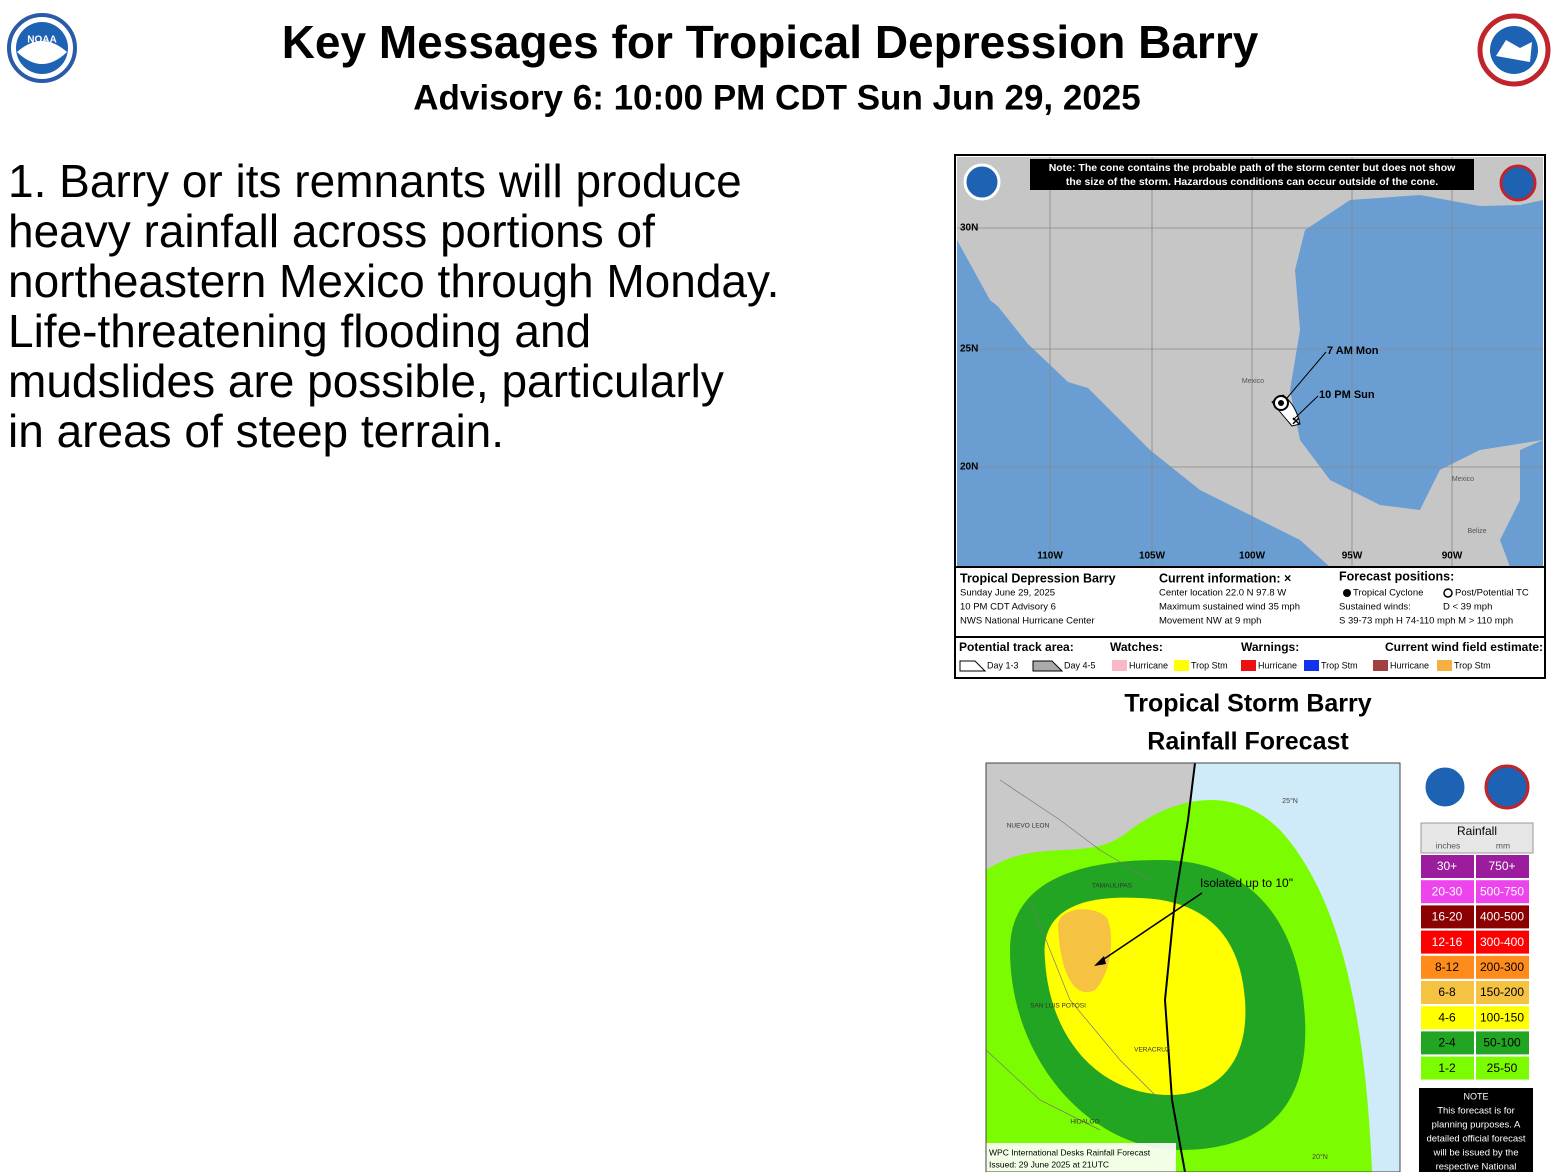  Describe the element at coordinates (1008, 607) in the screenshot. I see `storm-line: 10 PM CDT Advisory 6` at that location.